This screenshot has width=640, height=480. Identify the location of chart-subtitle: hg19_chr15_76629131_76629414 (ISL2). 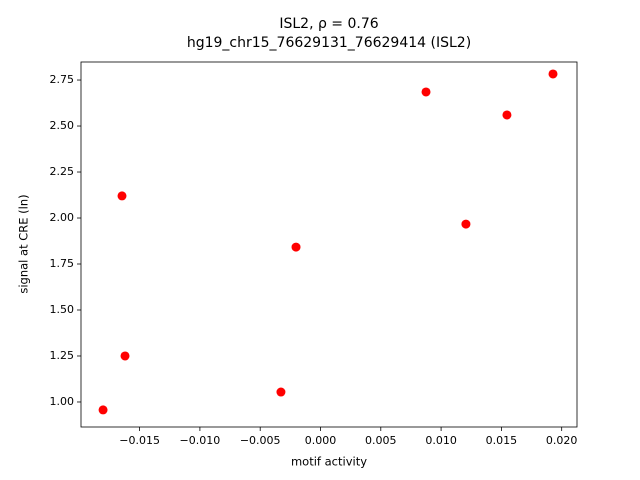
(329, 43).